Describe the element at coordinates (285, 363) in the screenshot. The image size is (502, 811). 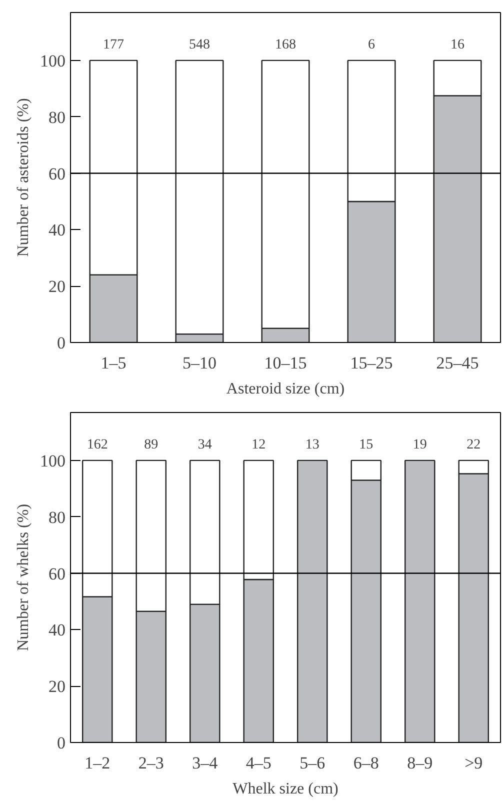
I see `x-tick-label: 10–15` at that location.